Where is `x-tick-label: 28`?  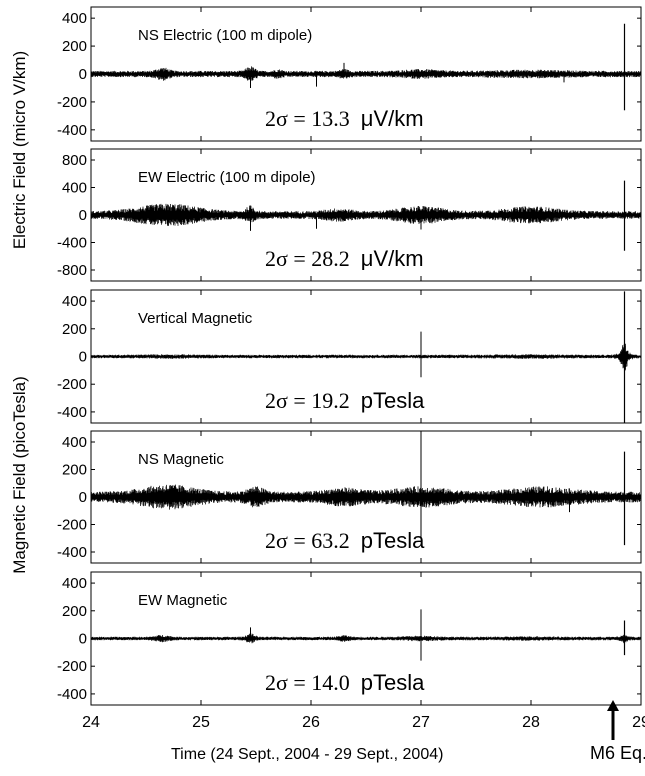 x-tick-label: 28 is located at coordinates (531, 722).